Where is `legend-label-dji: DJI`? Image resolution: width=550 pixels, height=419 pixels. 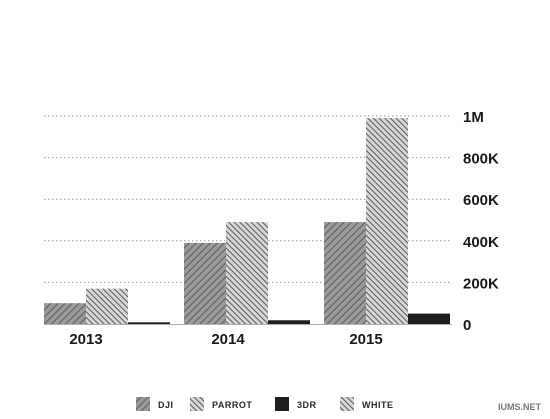 legend-label-dji: DJI is located at coordinates (166, 405).